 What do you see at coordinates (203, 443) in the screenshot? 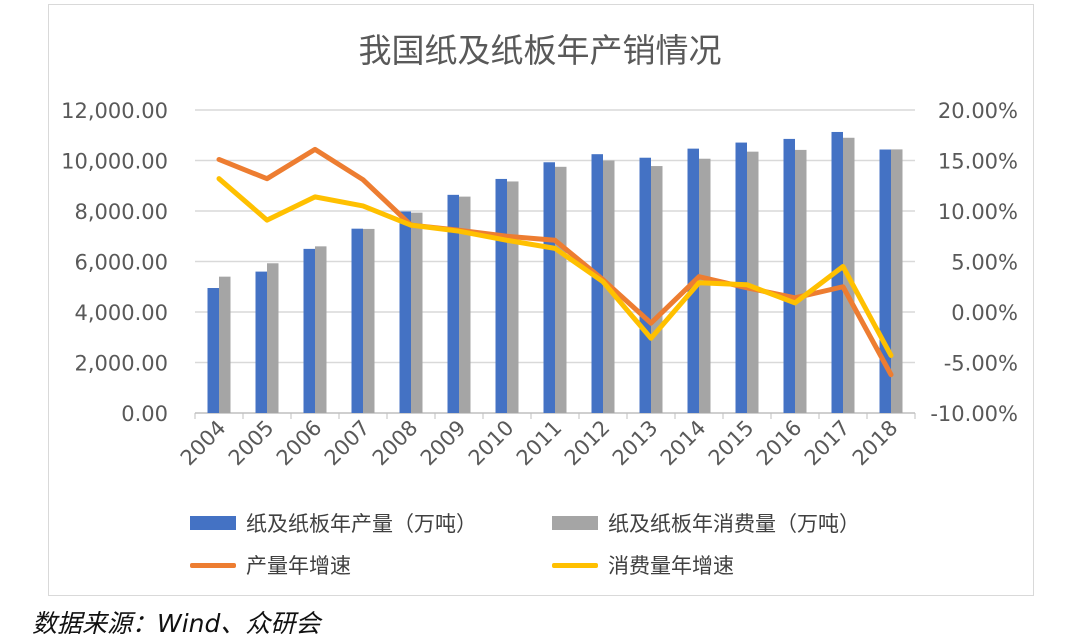
I see `x-tick-label: 2004` at bounding box center [203, 443].